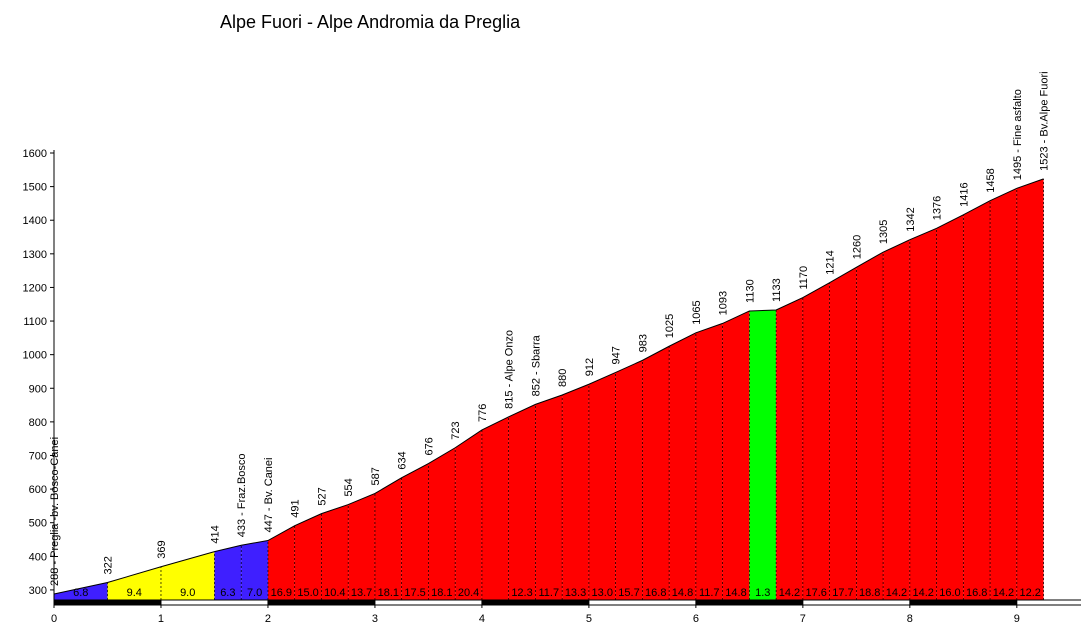 This screenshot has height=633, width=1081. Describe the element at coordinates (361, 593) in the screenshot. I see `gradient-label: 13.7` at that location.